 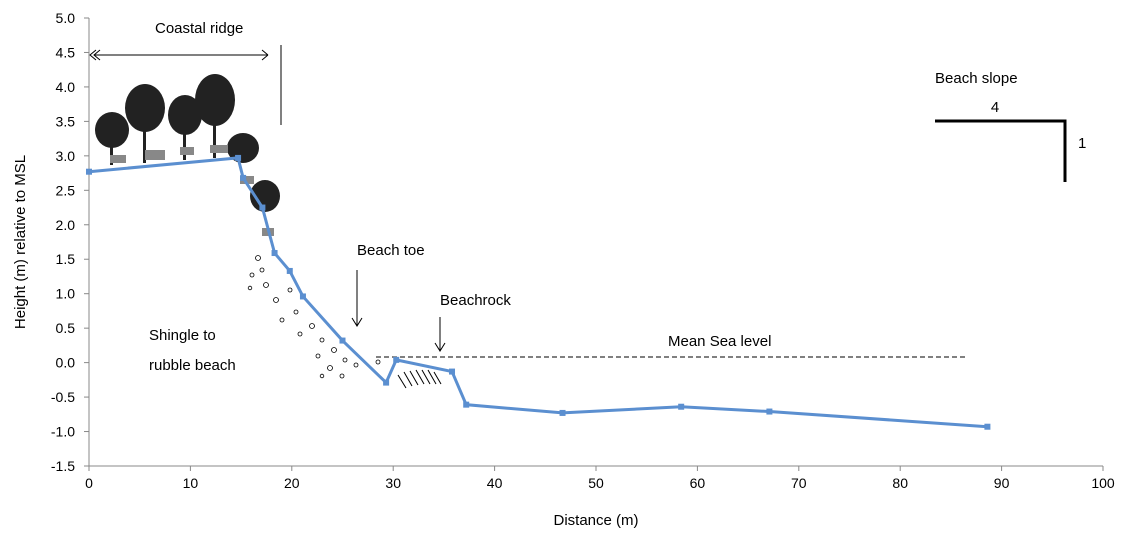 What do you see at coordinates (495, 483) in the screenshot?
I see `x-tick-label: 40` at bounding box center [495, 483].